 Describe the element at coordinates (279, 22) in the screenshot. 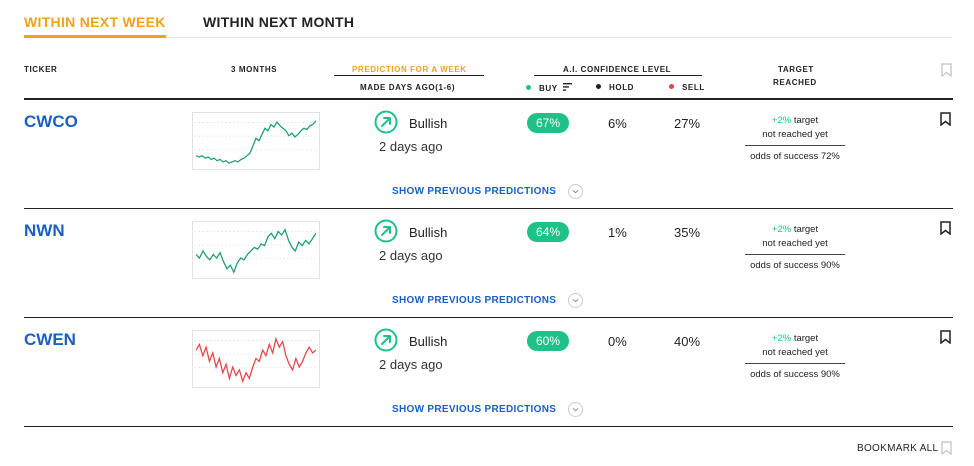

I see `tab-within-next-month: WITHIN NEXT MONTH` at that location.